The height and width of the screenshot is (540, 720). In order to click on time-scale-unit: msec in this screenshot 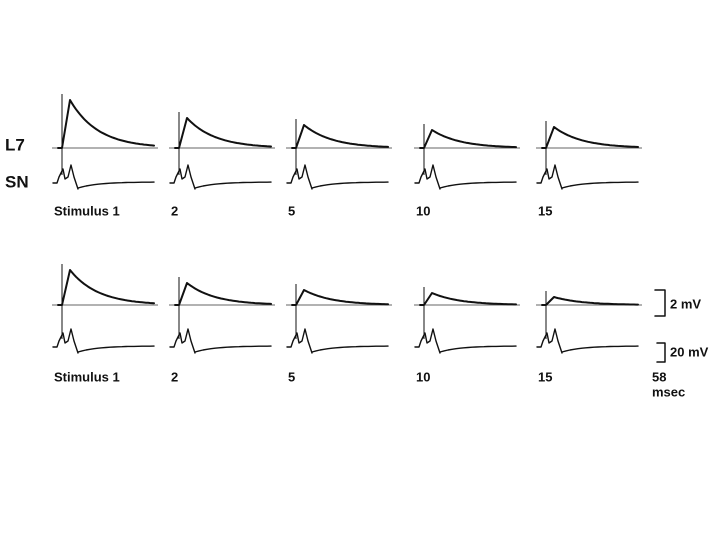, I will do `click(668, 391)`.